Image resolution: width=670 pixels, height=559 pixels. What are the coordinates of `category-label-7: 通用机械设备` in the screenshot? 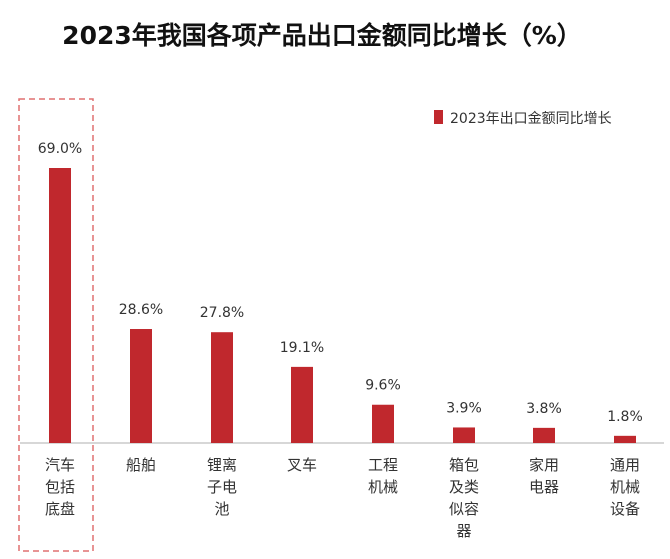 It's located at (625, 487).